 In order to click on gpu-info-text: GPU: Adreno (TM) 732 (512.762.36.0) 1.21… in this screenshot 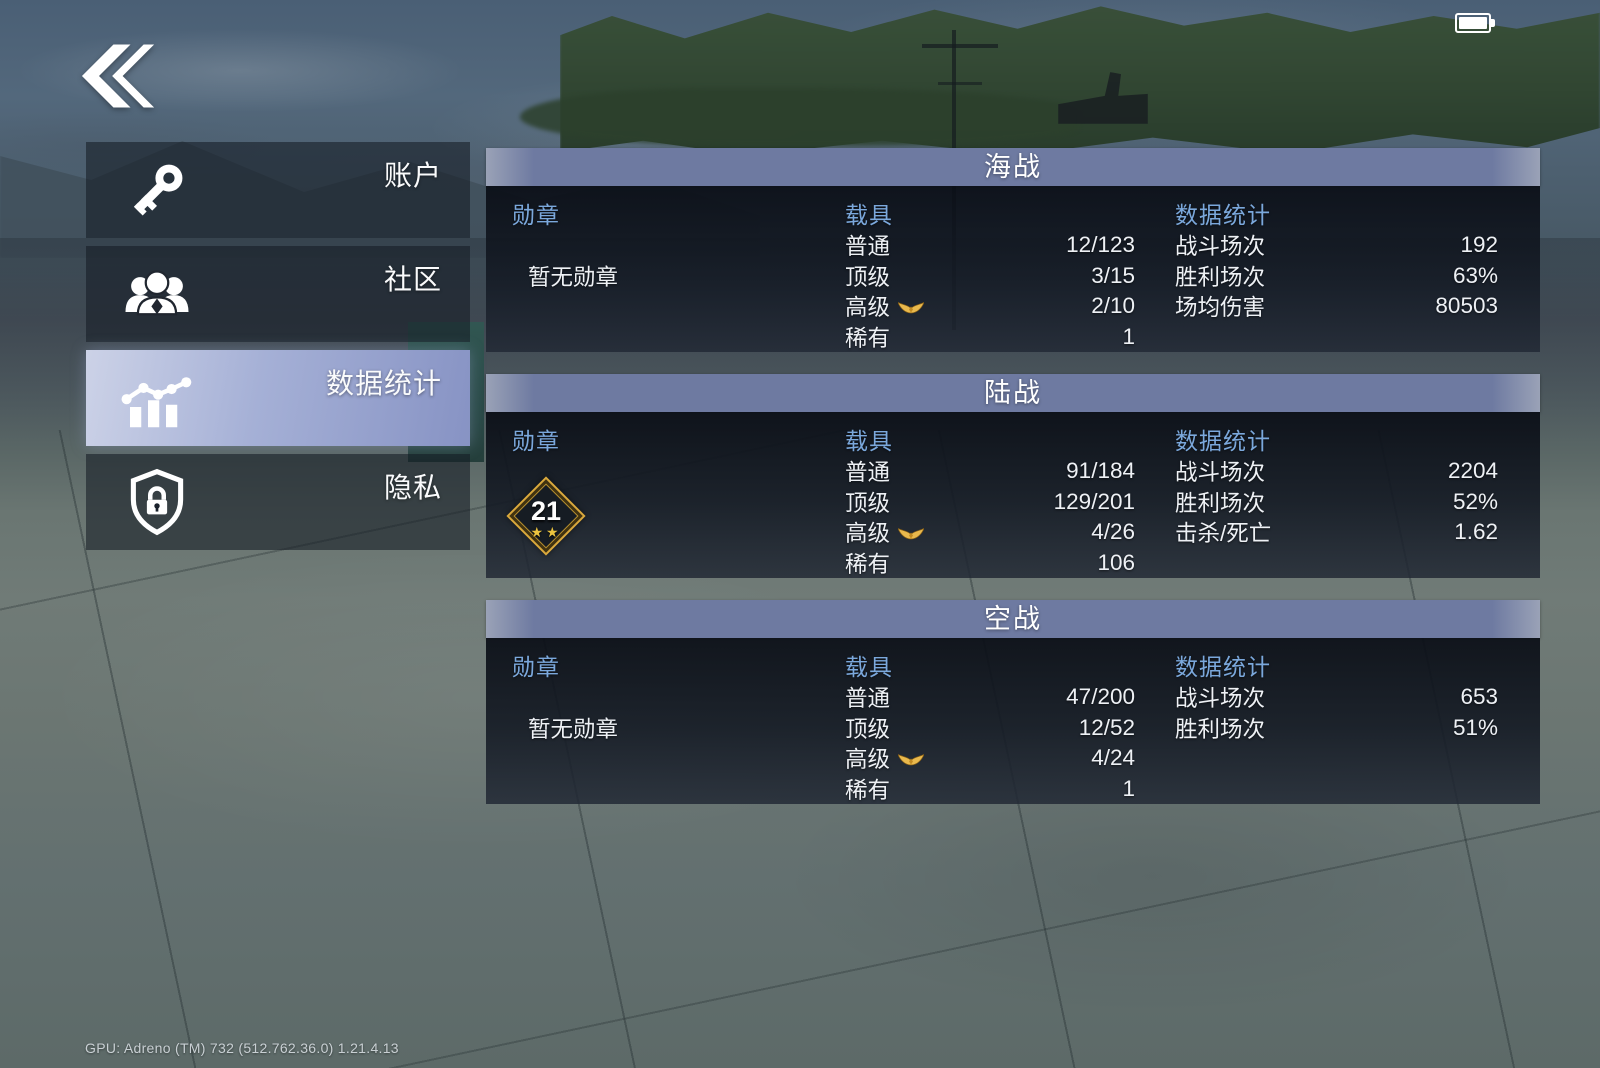, I will do `click(242, 1048)`.